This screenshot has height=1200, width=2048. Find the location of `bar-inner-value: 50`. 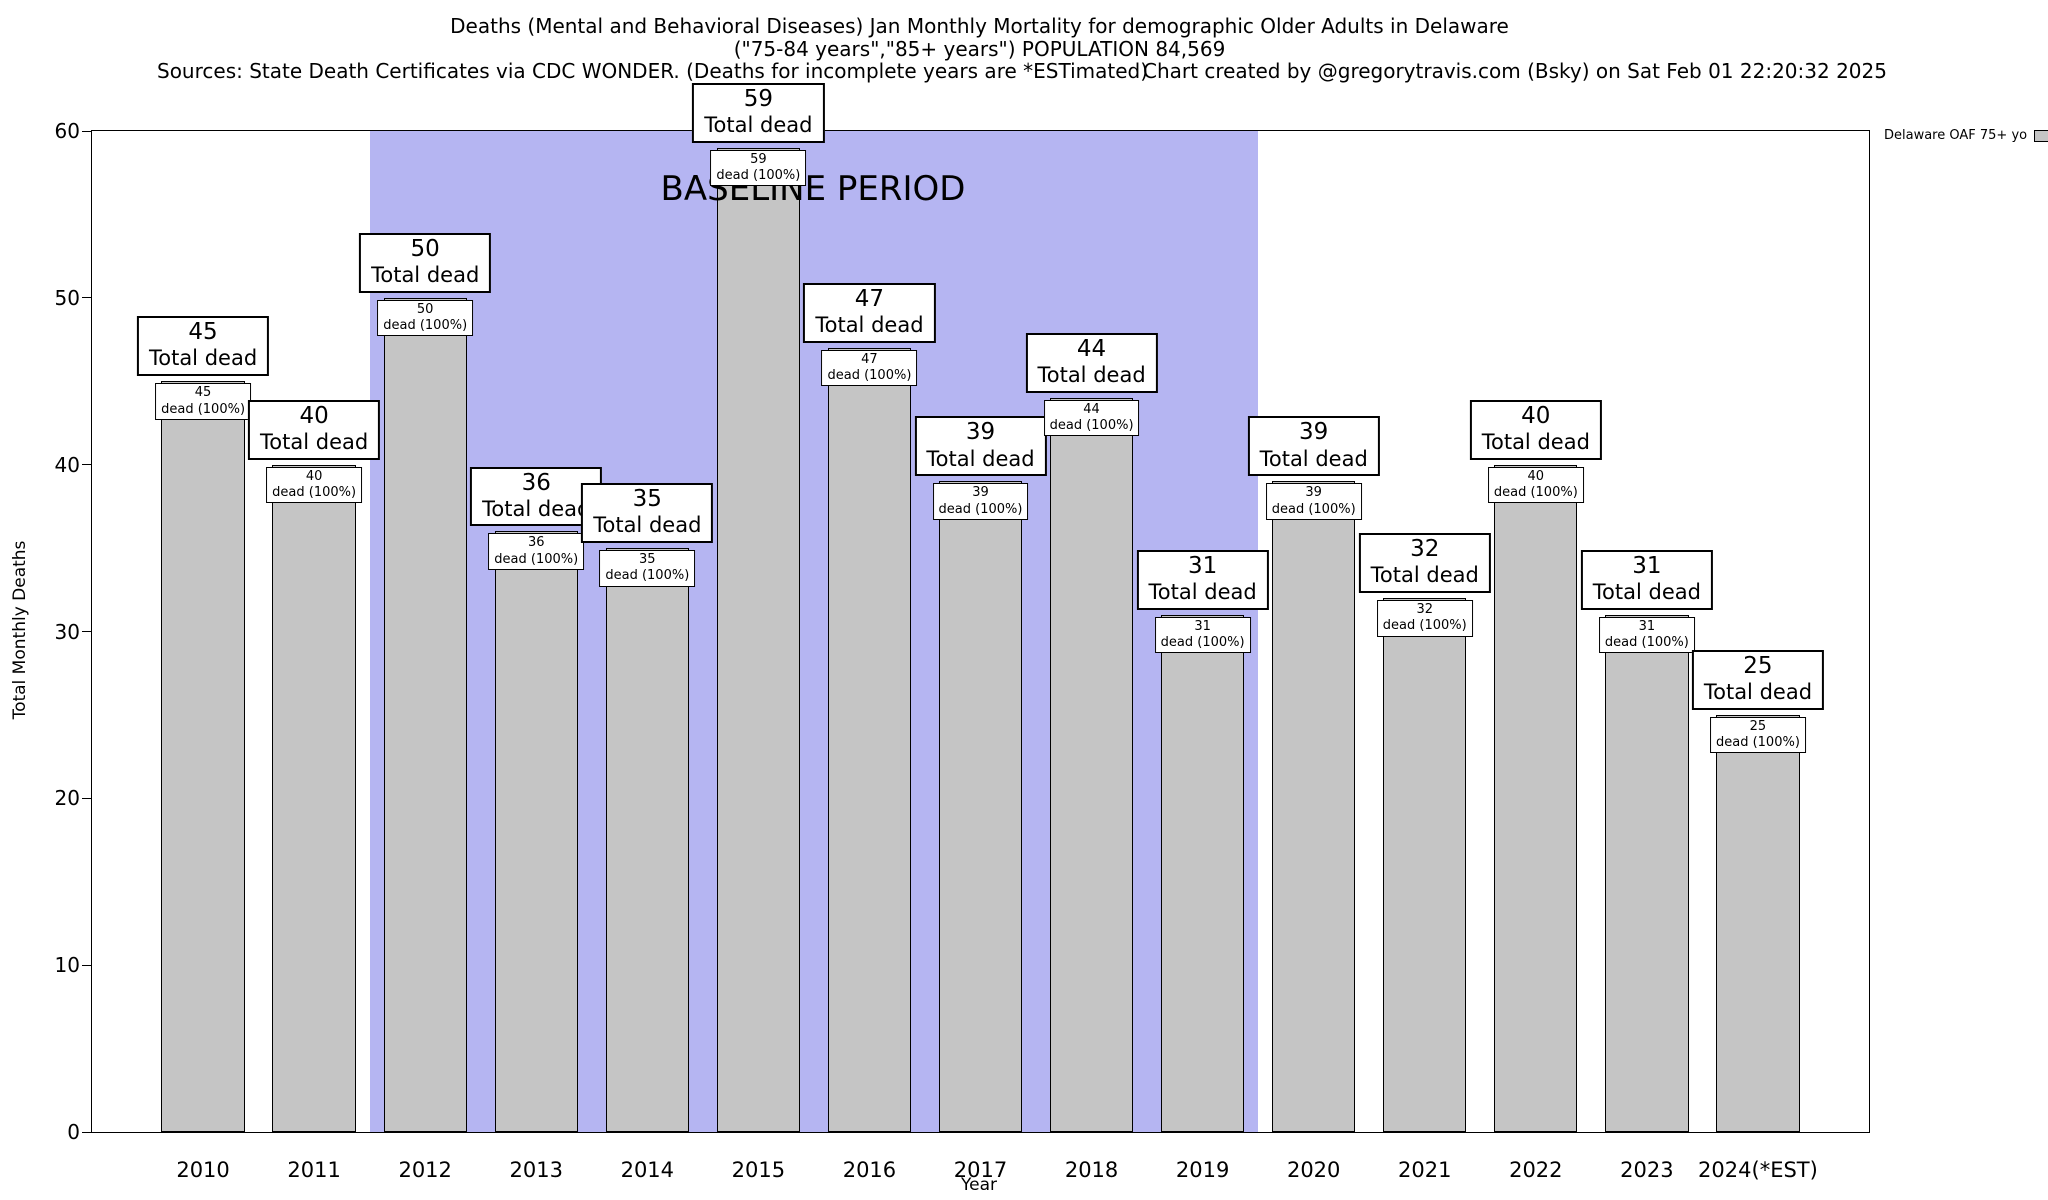

bar-inner-value: 50 is located at coordinates (425, 309).